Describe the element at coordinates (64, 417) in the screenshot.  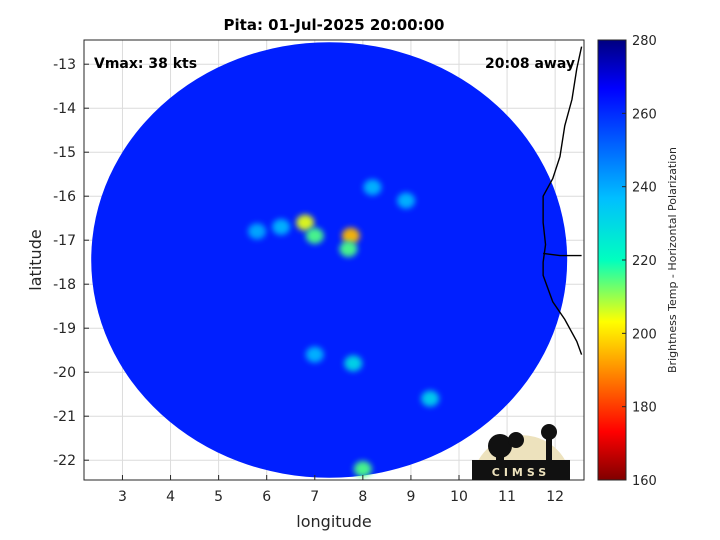
I see `y-tick-label: -21` at that location.